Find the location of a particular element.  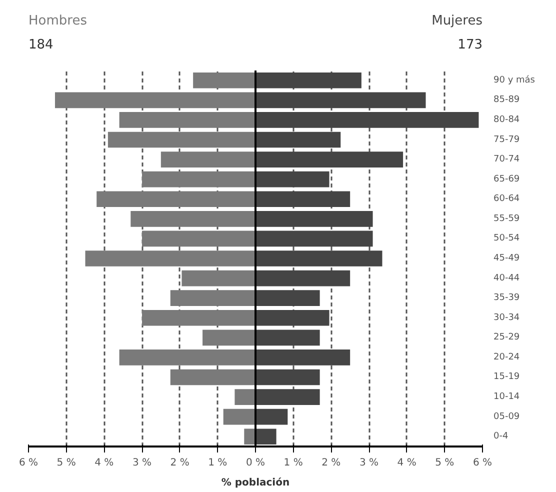

y-tick-label: 0-4 is located at coordinates (501, 437).